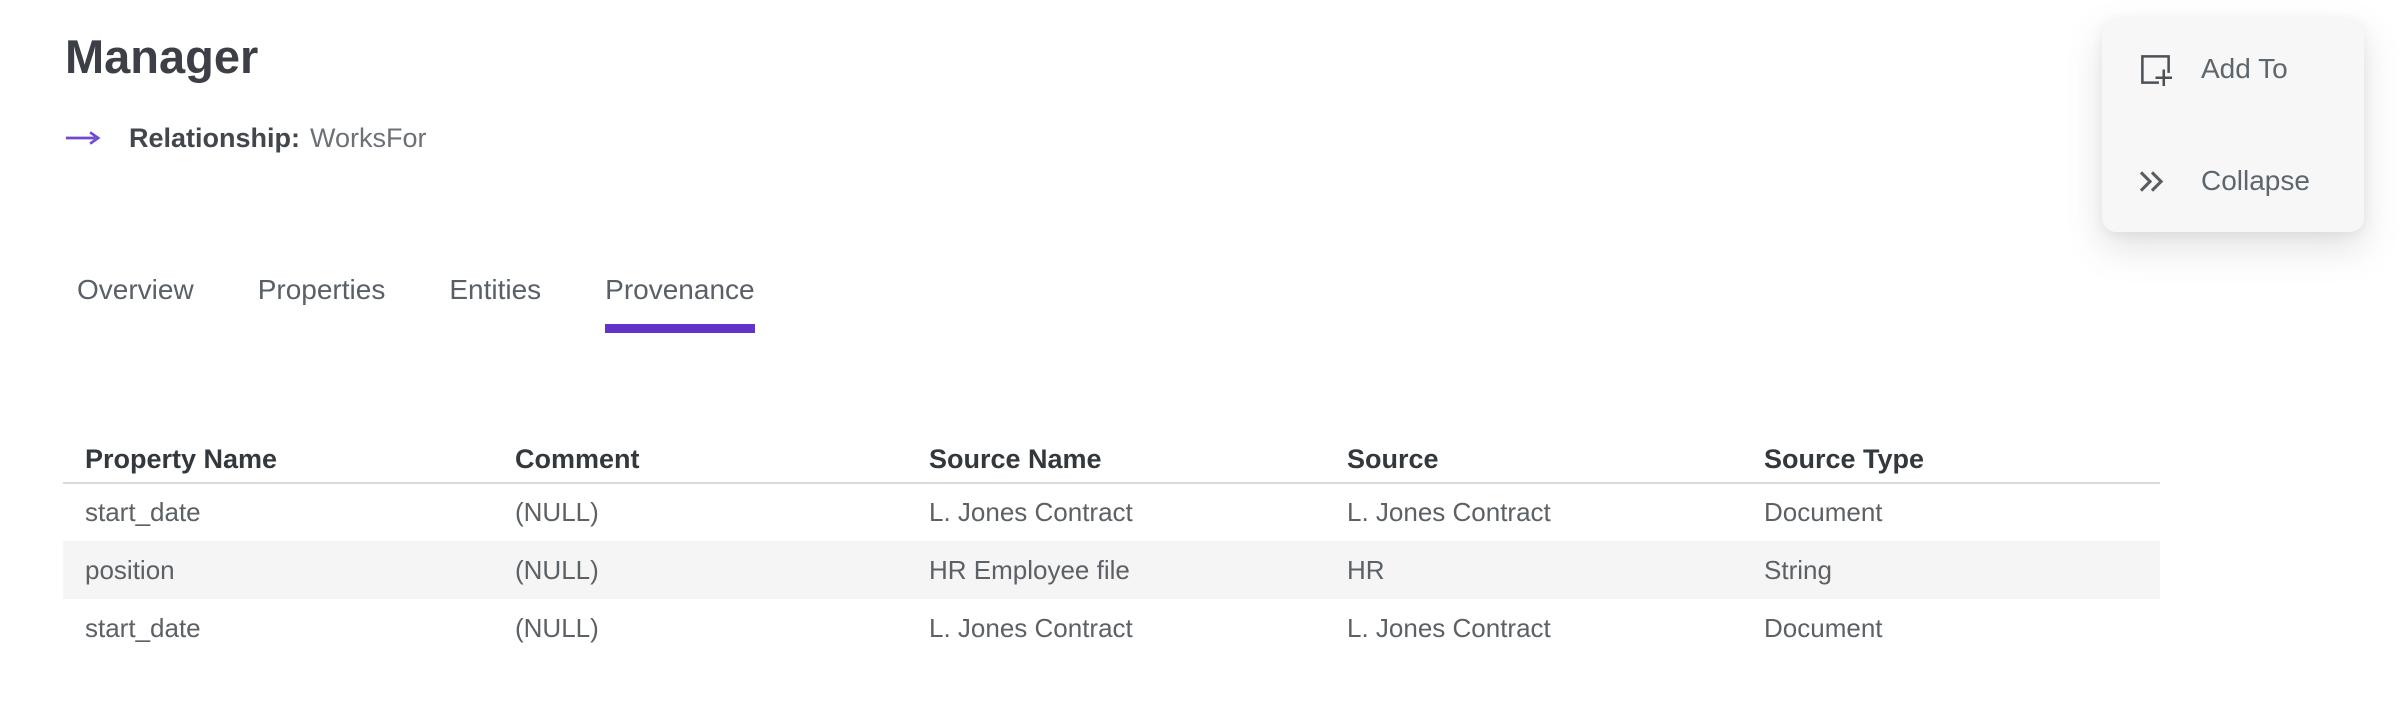 The width and height of the screenshot is (2400, 727). Describe the element at coordinates (2233, 125) in the screenshot. I see `action-card: Add To Collapse` at that location.